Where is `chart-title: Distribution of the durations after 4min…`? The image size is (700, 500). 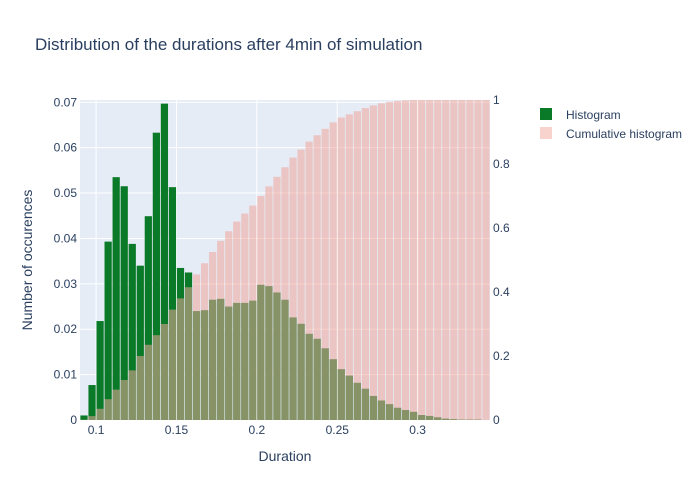 chart-title: Distribution of the durations after 4min… is located at coordinates (228, 44).